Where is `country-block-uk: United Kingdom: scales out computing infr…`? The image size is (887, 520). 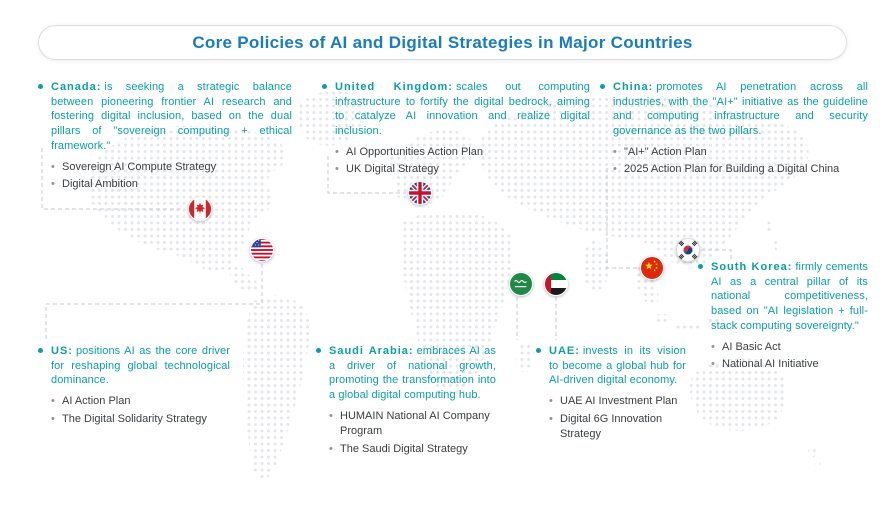 country-block-uk: United Kingdom: scales out computing infr… is located at coordinates (456, 130).